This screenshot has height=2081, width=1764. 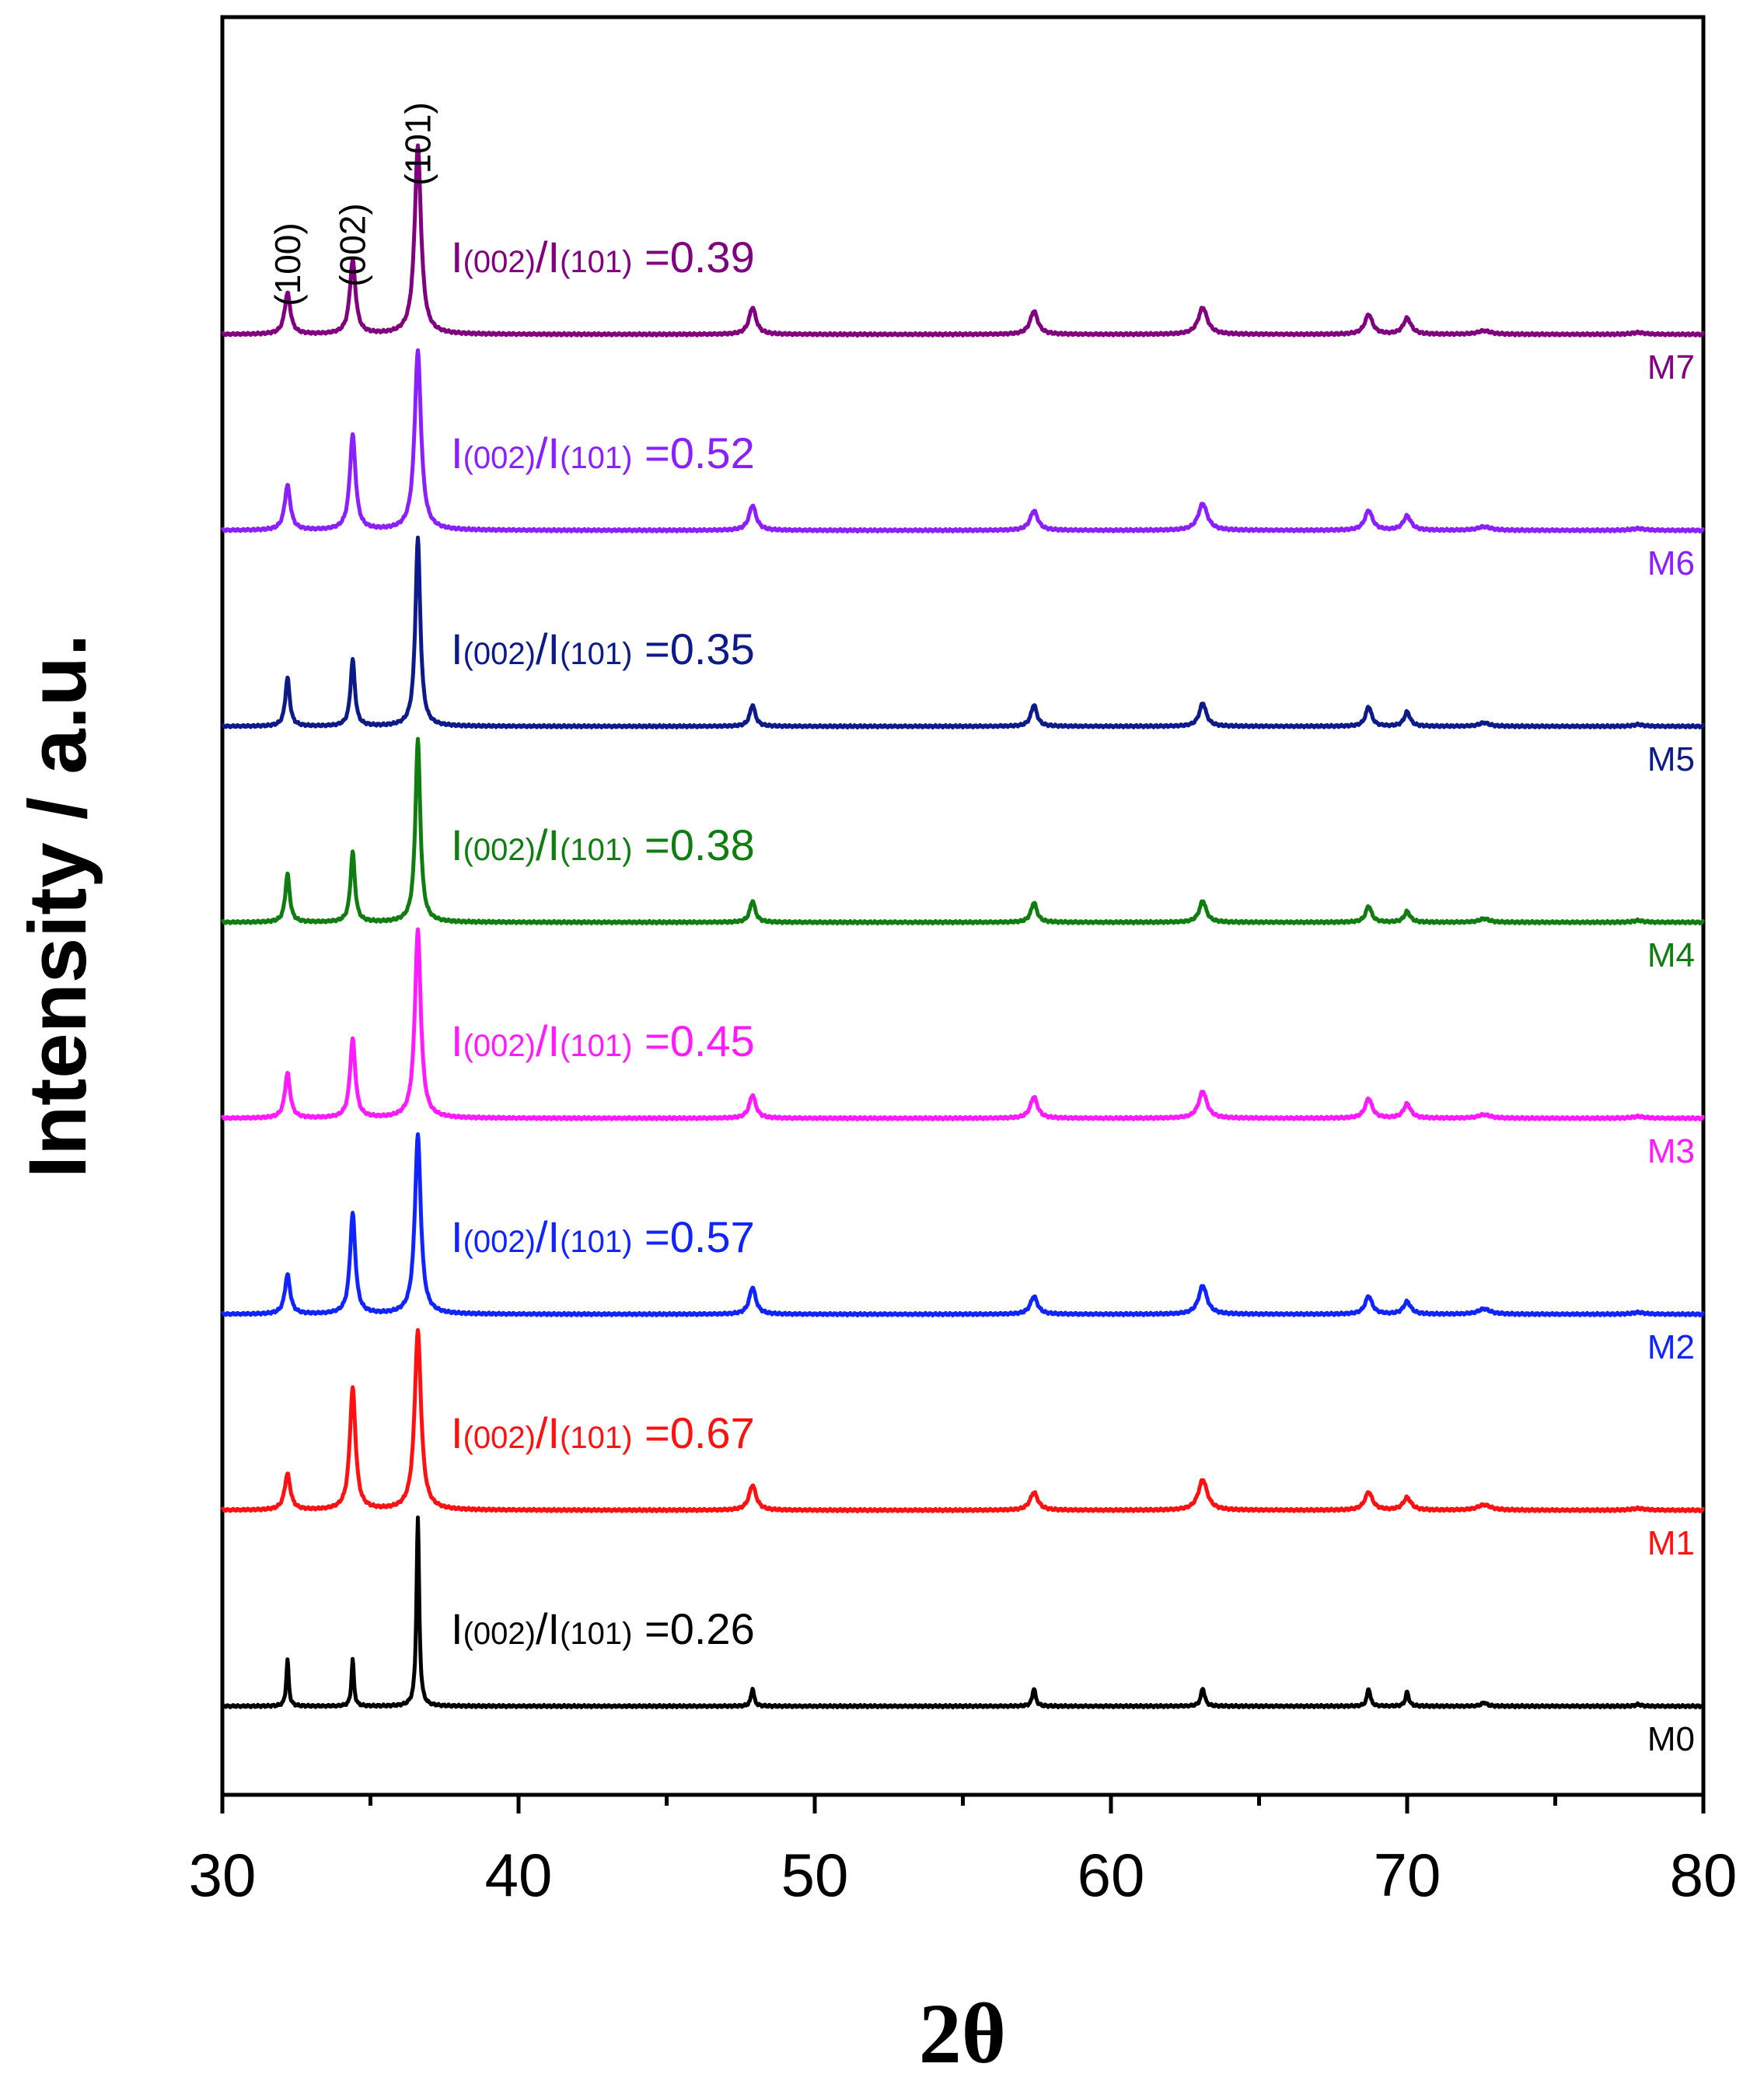 I want to click on ratio-label: I(002)/I(101) =0.45, so click(x=603, y=1040).